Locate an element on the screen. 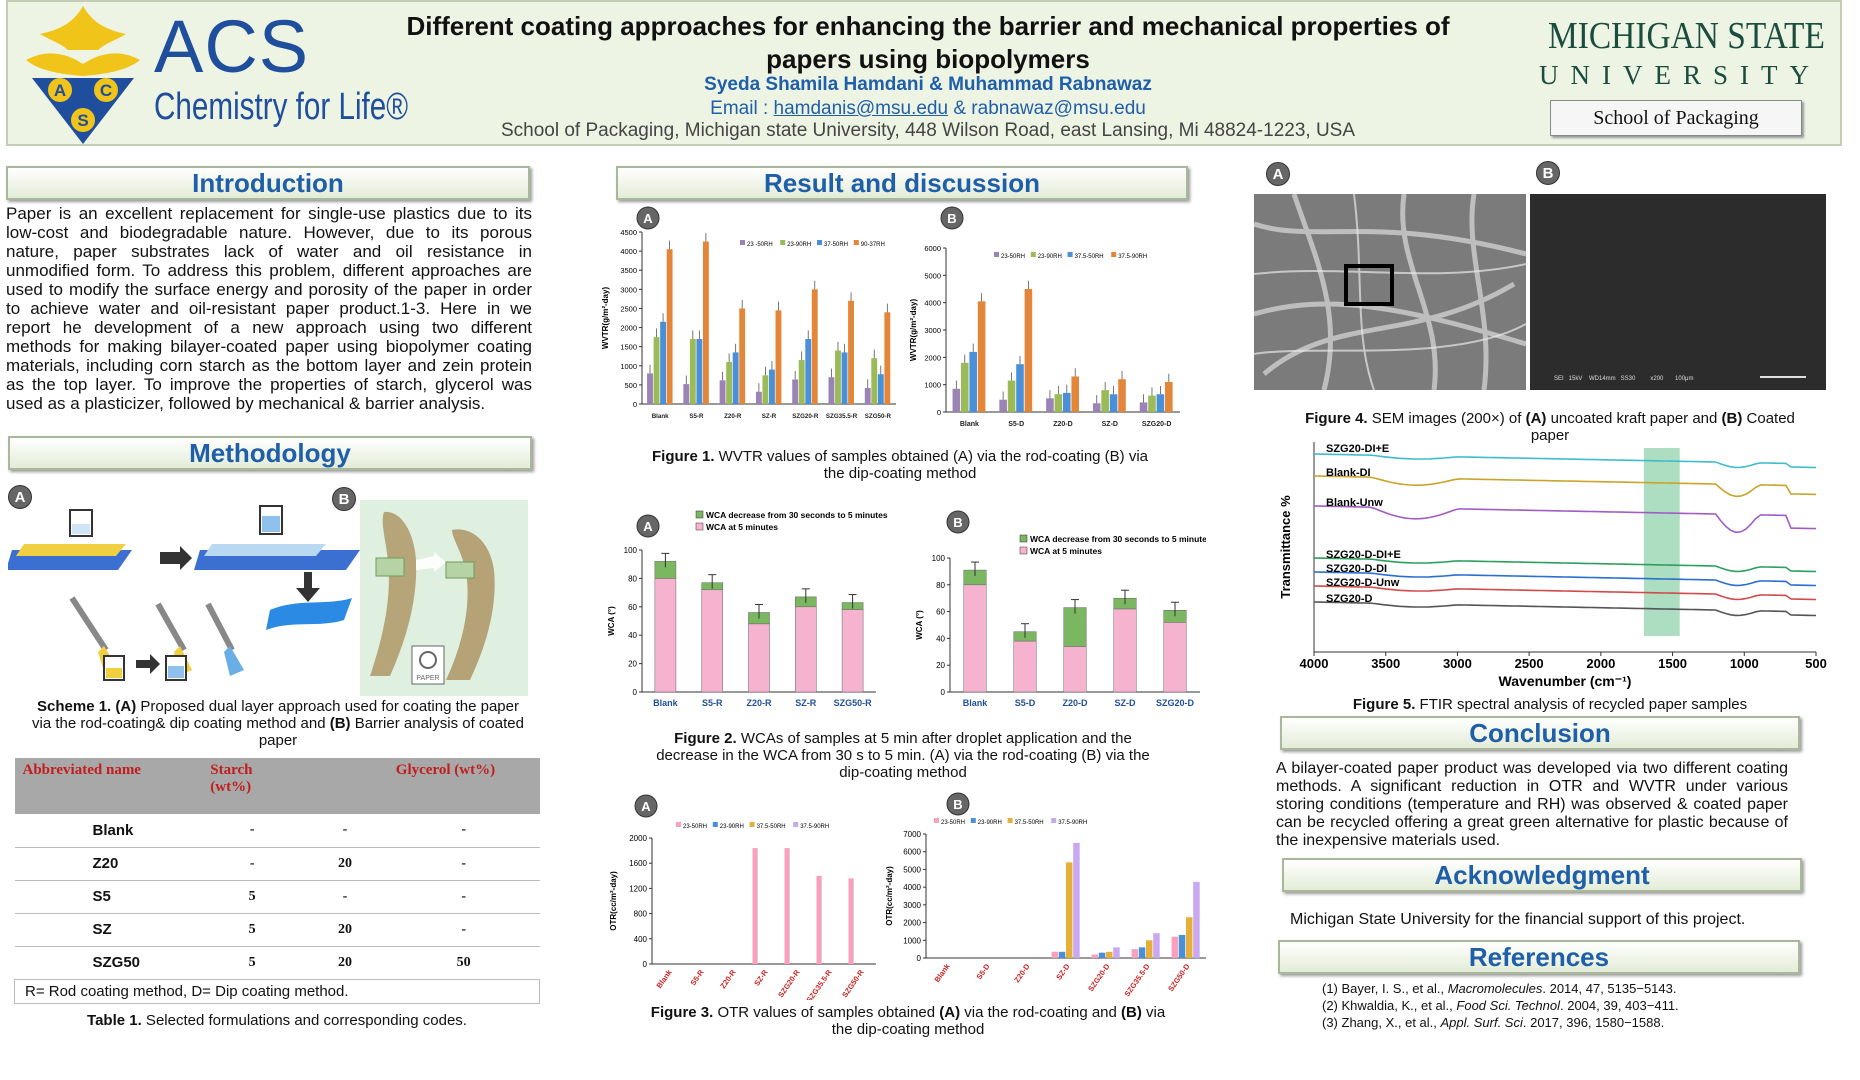 Image resolution: width=1860 pixels, height=1080 pixels. legend-label: WCA at 5 minutes is located at coordinates (742, 527).